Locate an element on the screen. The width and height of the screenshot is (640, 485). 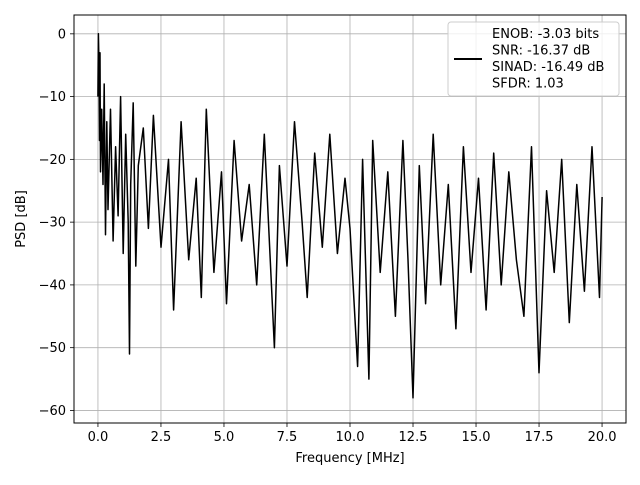
x-tick-label: 15.0 is located at coordinates (476, 437).